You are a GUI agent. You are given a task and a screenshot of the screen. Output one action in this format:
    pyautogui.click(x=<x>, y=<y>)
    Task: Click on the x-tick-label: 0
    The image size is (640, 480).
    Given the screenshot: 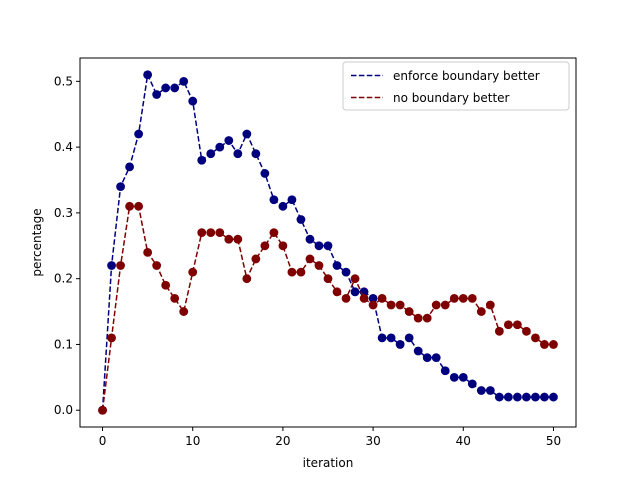 What is the action you would take?
    pyautogui.click(x=103, y=441)
    